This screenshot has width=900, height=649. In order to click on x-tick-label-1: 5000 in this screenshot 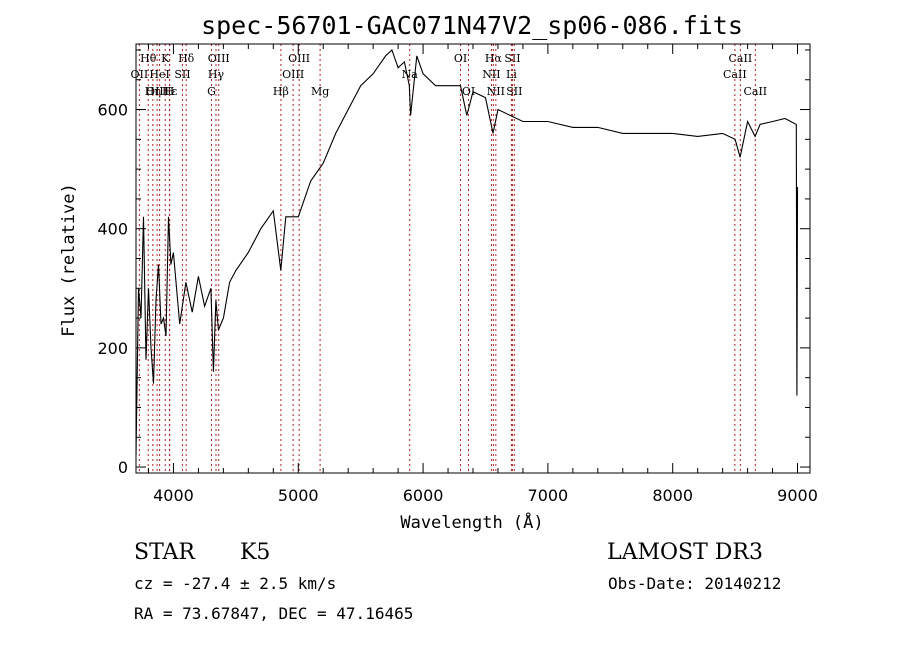, I will do `click(298, 495)`.